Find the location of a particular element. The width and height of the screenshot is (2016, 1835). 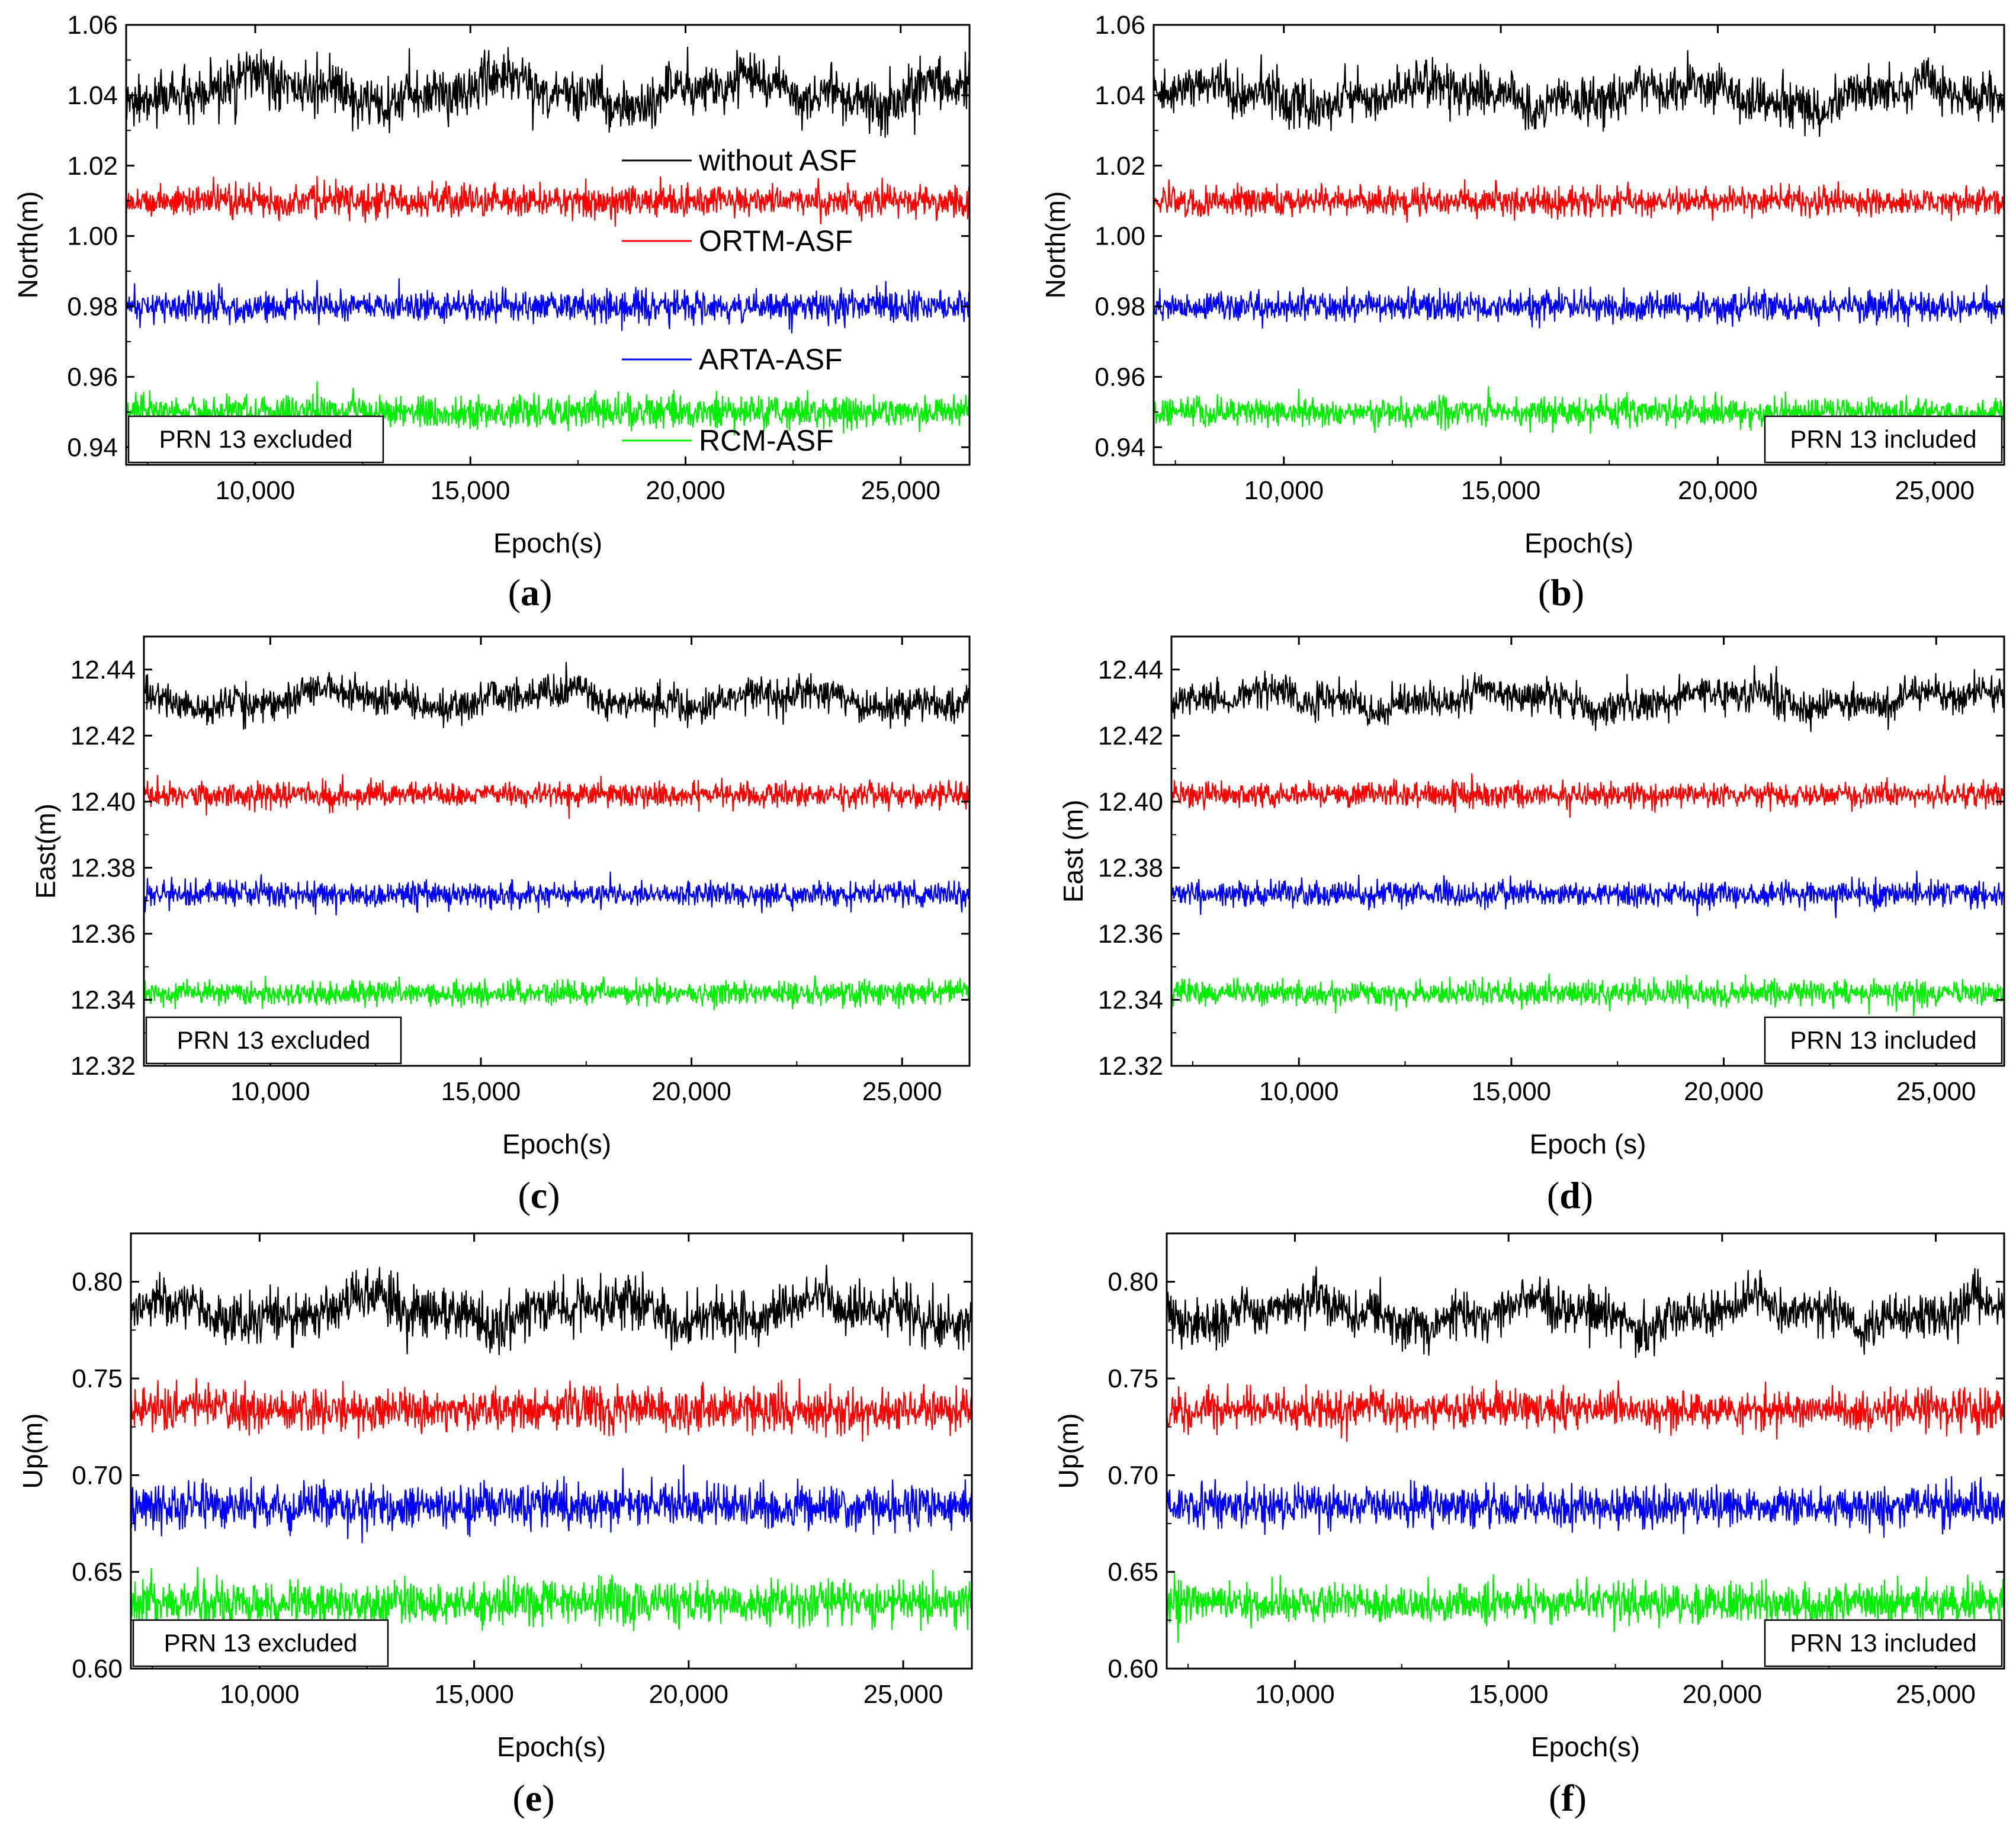

legend: without ASF ORTM-ASF ARTA-ASF RCM-ASF is located at coordinates (739, 300).